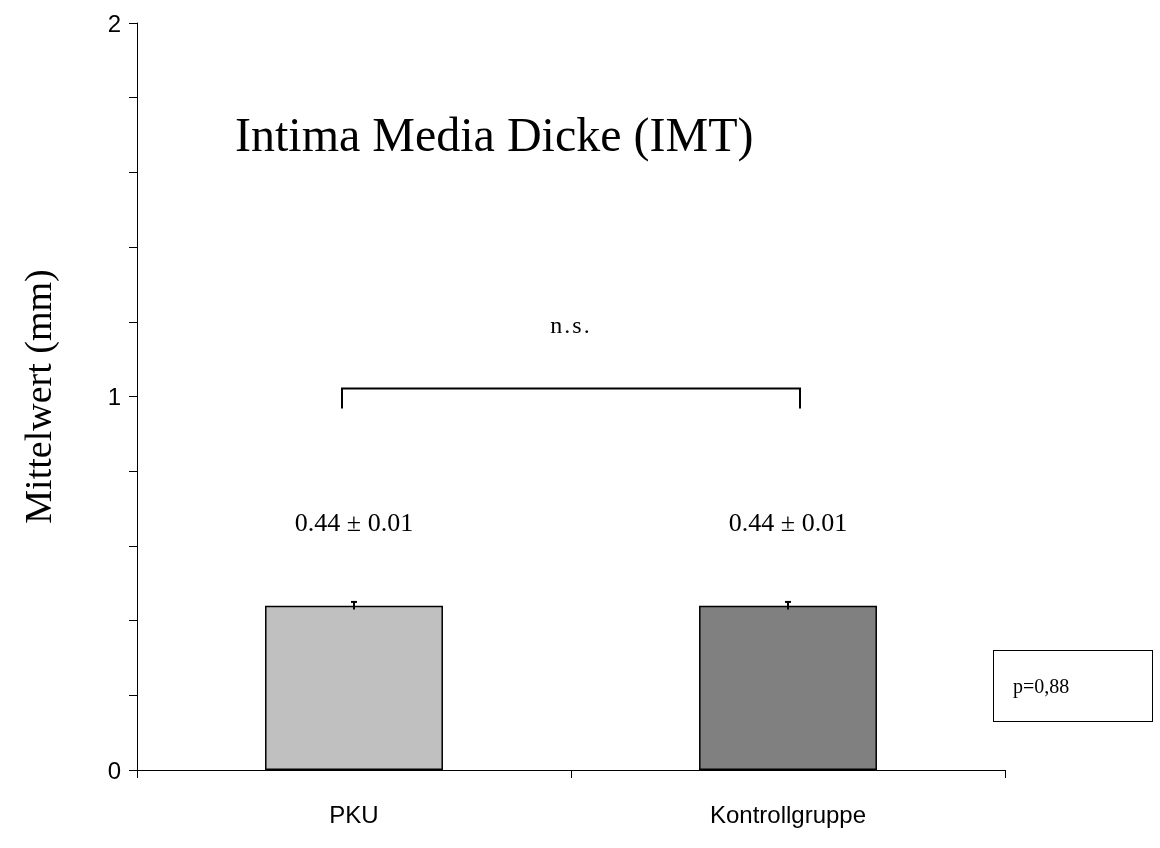  What do you see at coordinates (571, 360) in the screenshot?
I see `significance-bracket: n.s.` at bounding box center [571, 360].